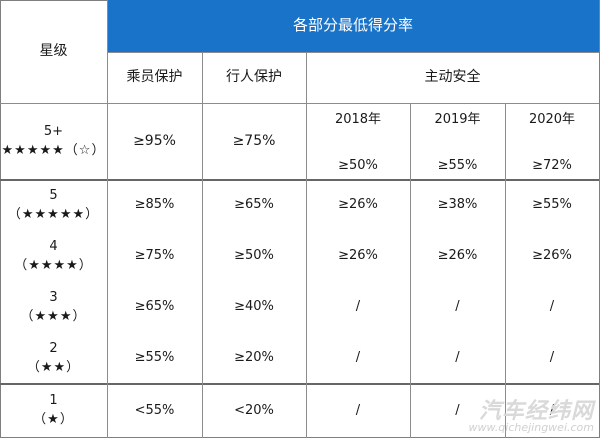  Describe the element at coordinates (536, 411) in the screenshot. I see `watermark-text: 汽车经纬网` at that location.